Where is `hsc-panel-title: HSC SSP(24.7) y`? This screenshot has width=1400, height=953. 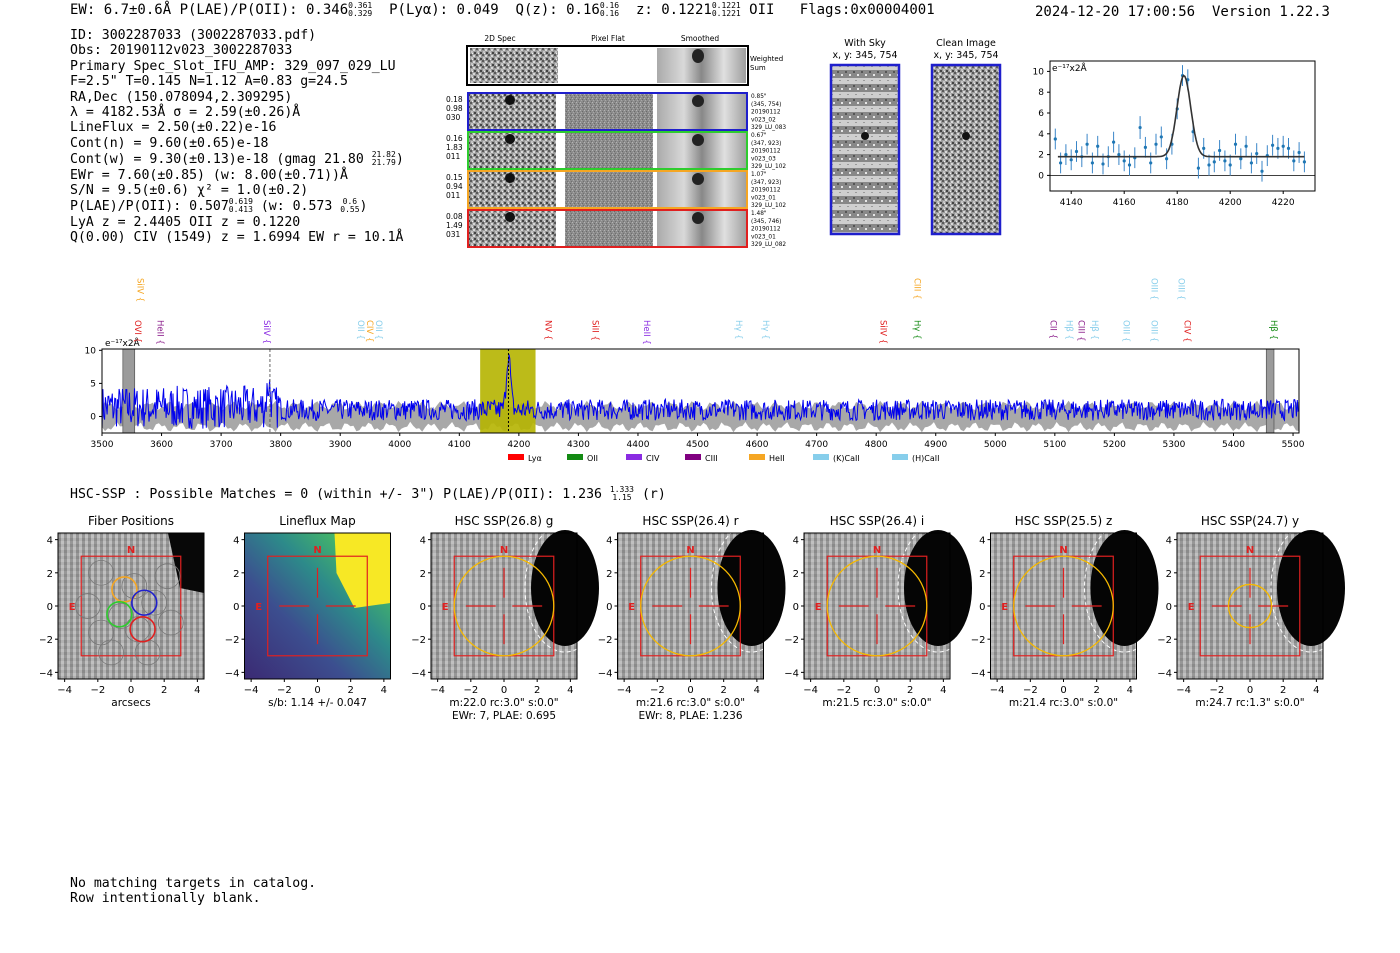 hsc-panel-title: HSC SSP(24.7) y is located at coordinates (1250, 521).